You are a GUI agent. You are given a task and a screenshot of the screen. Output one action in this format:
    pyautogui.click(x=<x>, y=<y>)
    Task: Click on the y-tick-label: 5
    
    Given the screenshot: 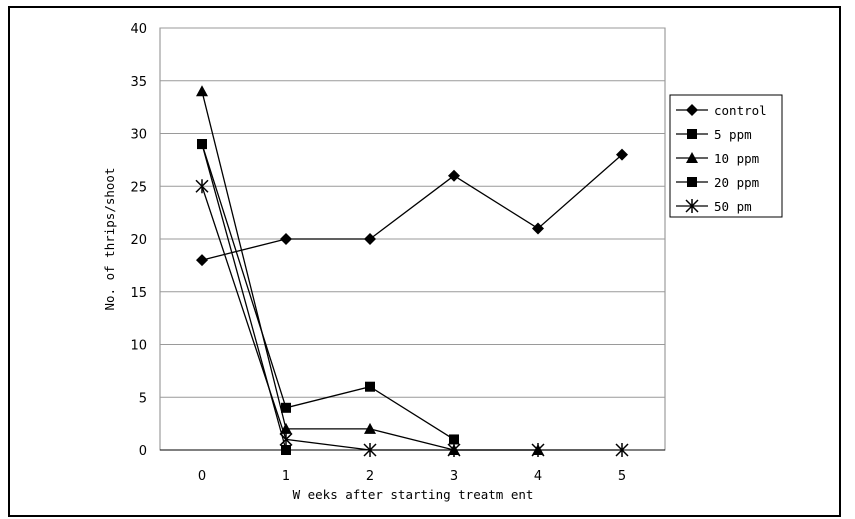 What is the action you would take?
    pyautogui.click(x=143, y=398)
    